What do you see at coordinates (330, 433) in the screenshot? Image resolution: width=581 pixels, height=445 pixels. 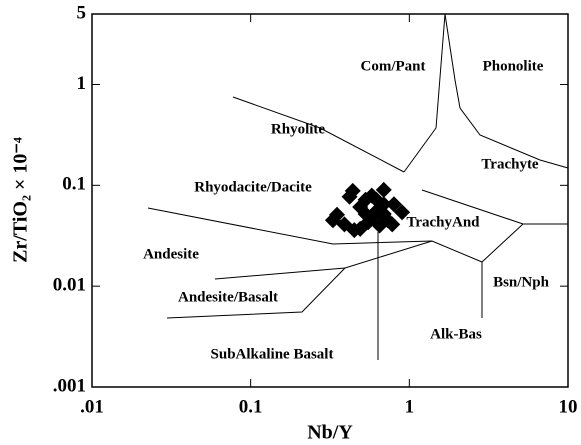 I see `x-axis-title: Nb/Y` at bounding box center [330, 433].